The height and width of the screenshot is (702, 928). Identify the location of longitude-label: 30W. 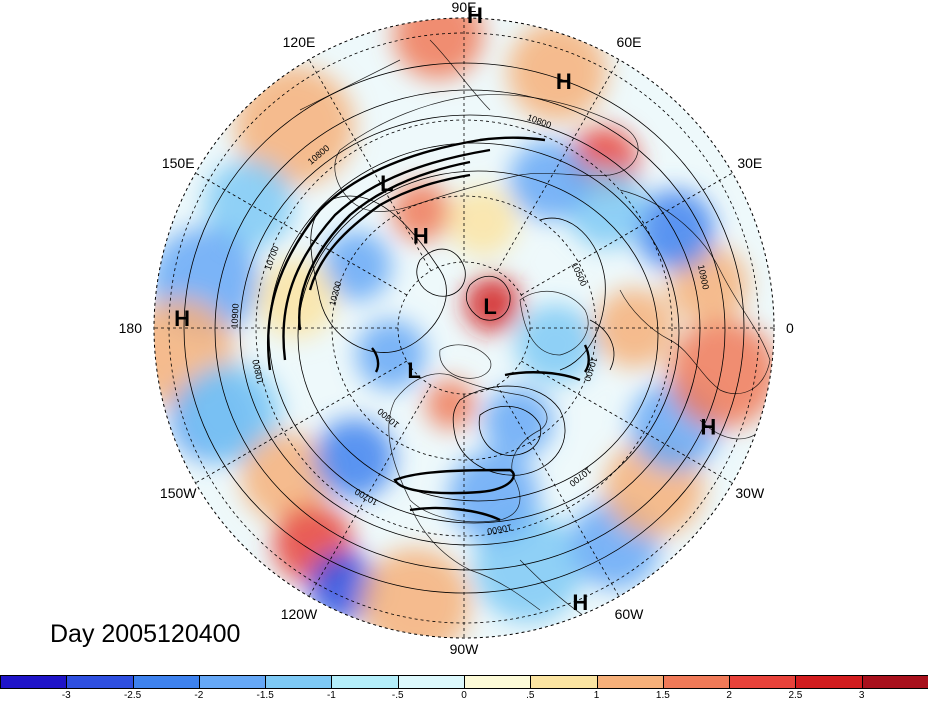
(750, 493).